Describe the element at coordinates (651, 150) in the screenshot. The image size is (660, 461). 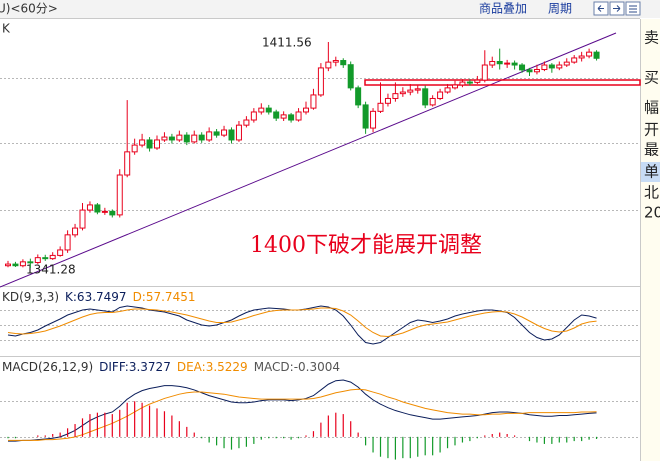
I see `side-label: 最` at that location.